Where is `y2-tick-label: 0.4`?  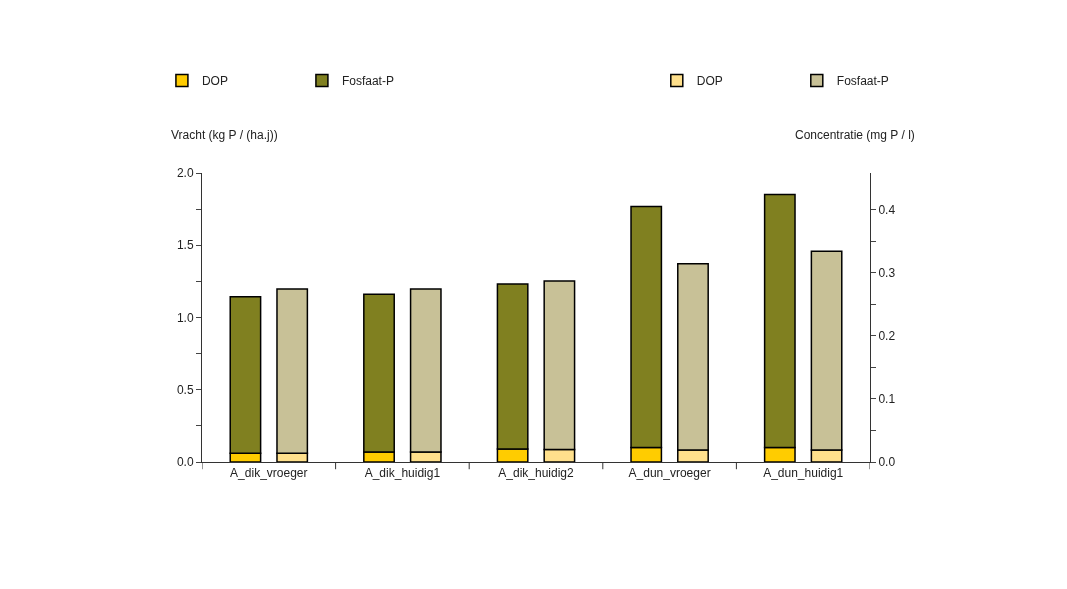
y2-tick-label: 0.4 is located at coordinates (887, 209).